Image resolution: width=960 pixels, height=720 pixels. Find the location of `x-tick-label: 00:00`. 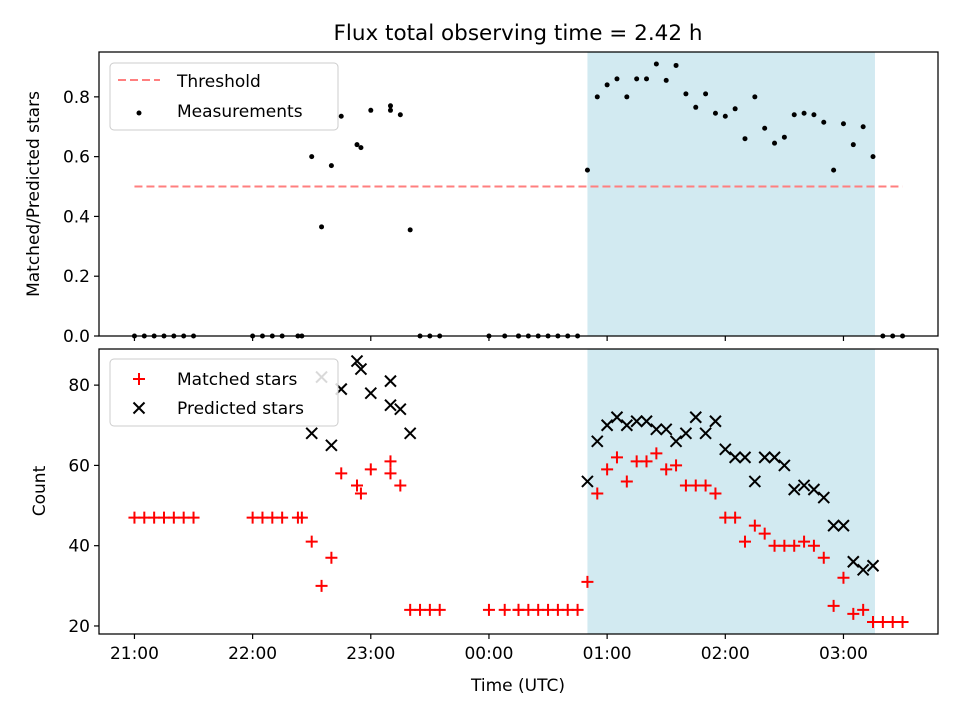

x-tick-label: 00:00 is located at coordinates (488, 654).